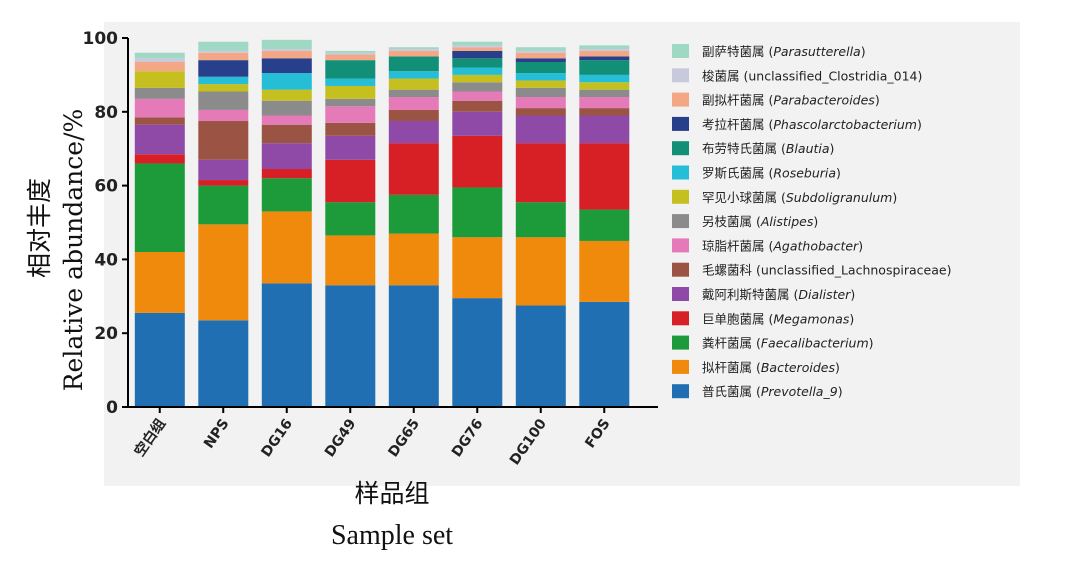 The image size is (1066, 565). Describe the element at coordinates (112, 408) in the screenshot. I see `y-tick-label-0: 0` at that location.